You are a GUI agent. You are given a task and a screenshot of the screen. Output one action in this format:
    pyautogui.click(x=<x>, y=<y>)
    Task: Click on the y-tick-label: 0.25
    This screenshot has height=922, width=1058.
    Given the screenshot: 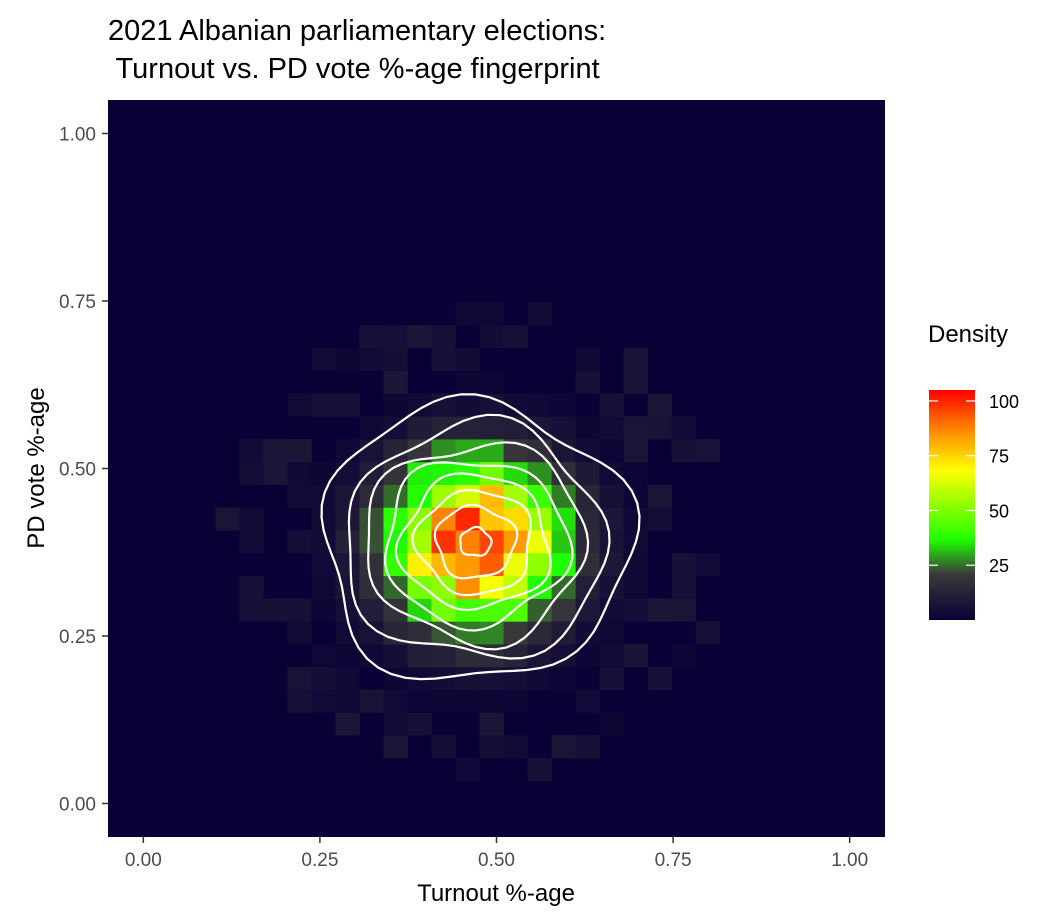 What is the action you would take?
    pyautogui.click(x=77, y=637)
    